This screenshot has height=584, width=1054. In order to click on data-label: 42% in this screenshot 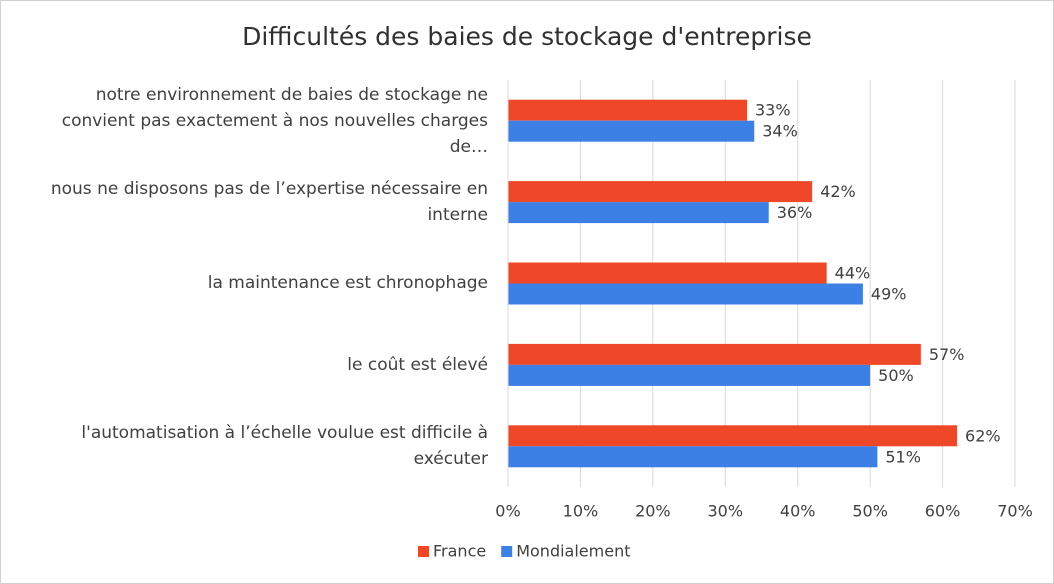, I will do `click(838, 191)`.